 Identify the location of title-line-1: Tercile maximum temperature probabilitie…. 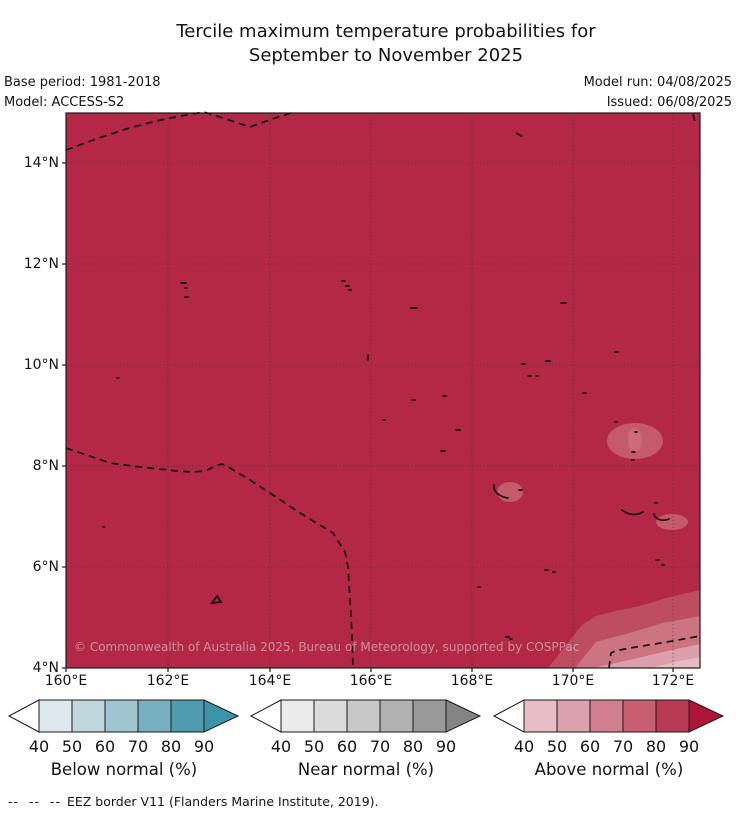
(386, 31).